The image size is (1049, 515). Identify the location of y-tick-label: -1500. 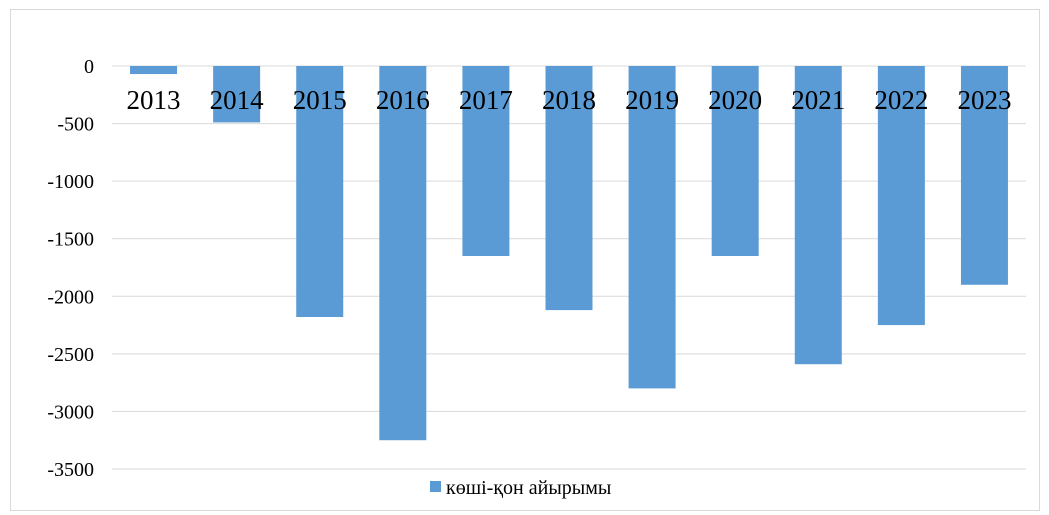
(70, 240).